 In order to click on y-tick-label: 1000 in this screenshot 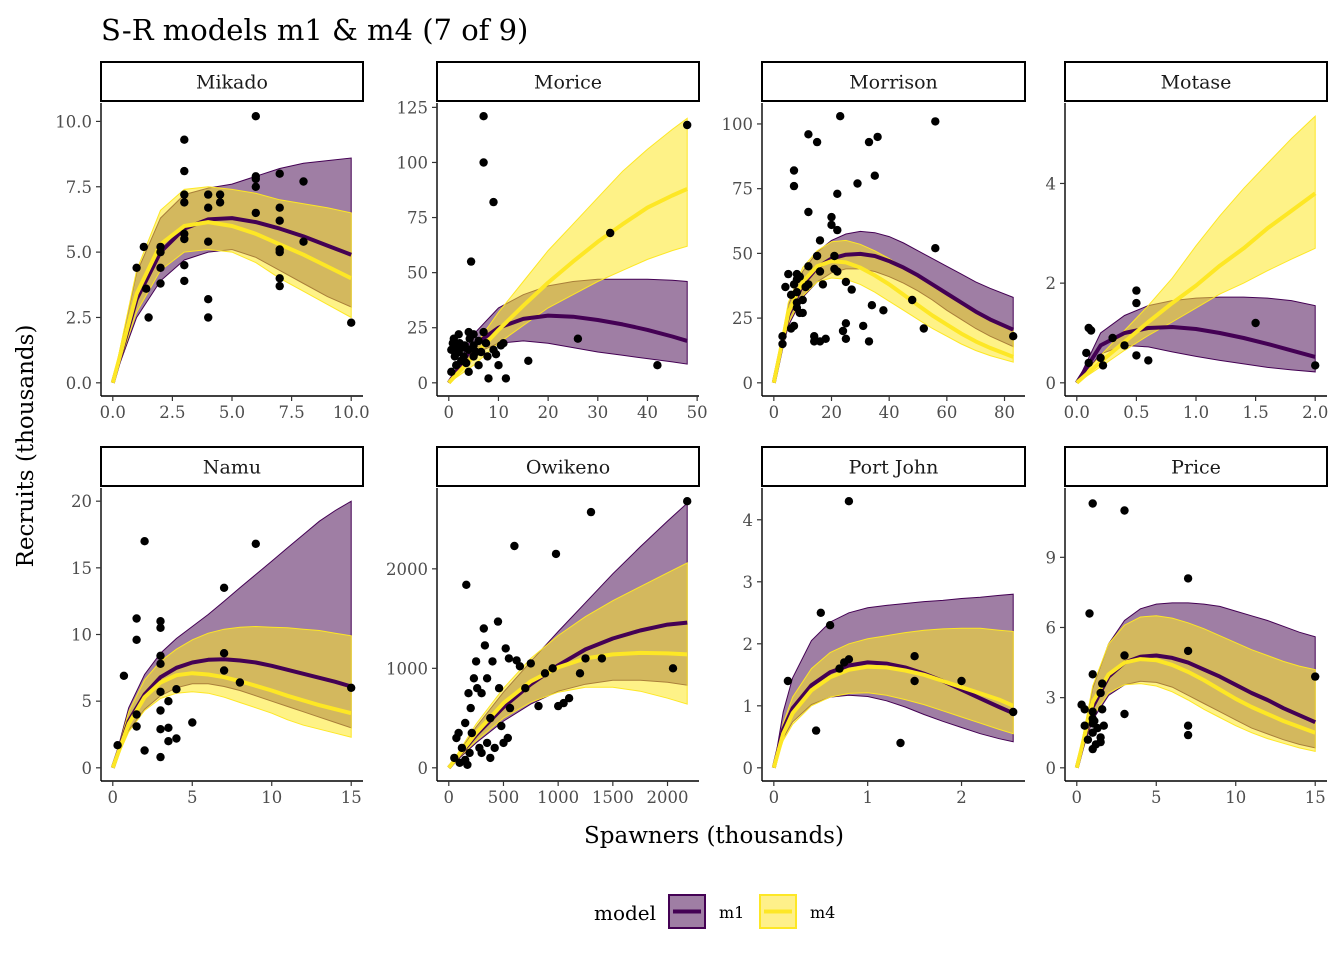, I will do `click(407, 668)`.